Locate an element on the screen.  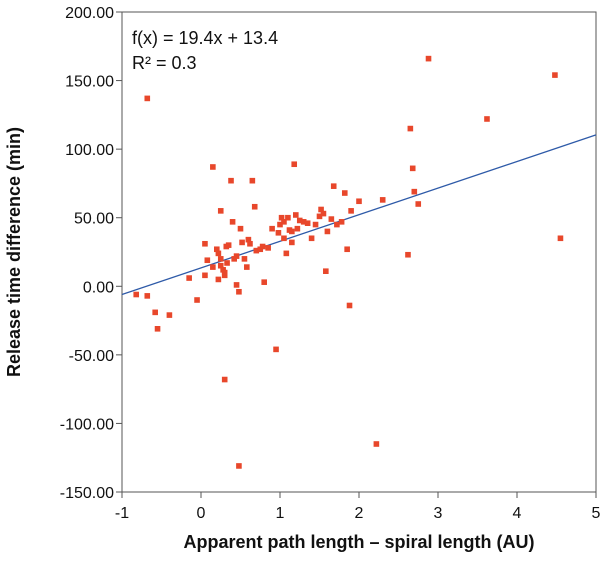
x-tick-label: 4 is located at coordinates (517, 513).